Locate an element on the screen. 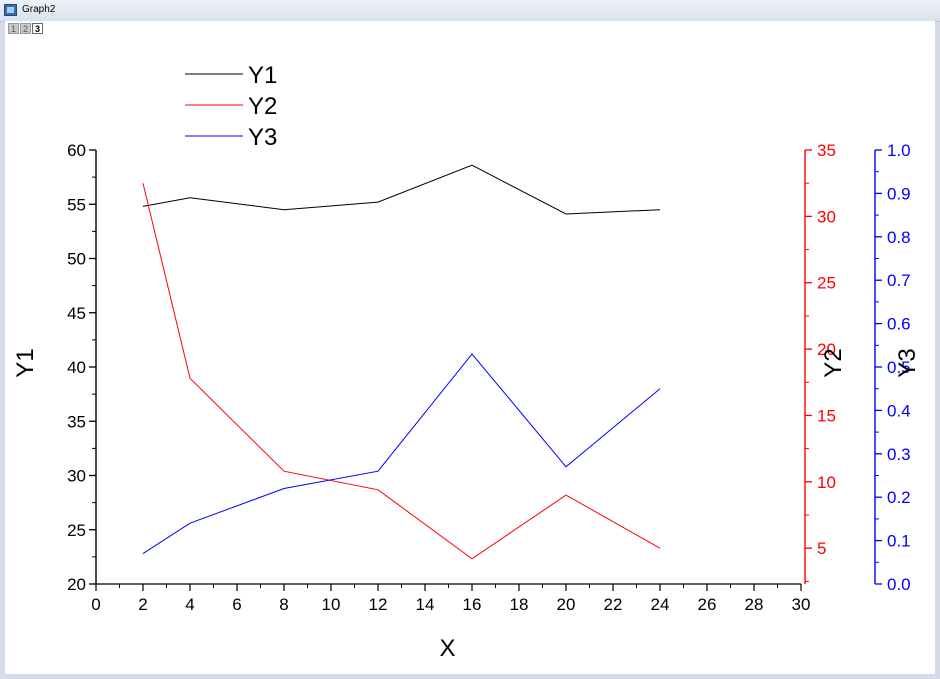 This screenshot has width=940, height=679. y3-axis-label: Y3 is located at coordinates (907, 362).